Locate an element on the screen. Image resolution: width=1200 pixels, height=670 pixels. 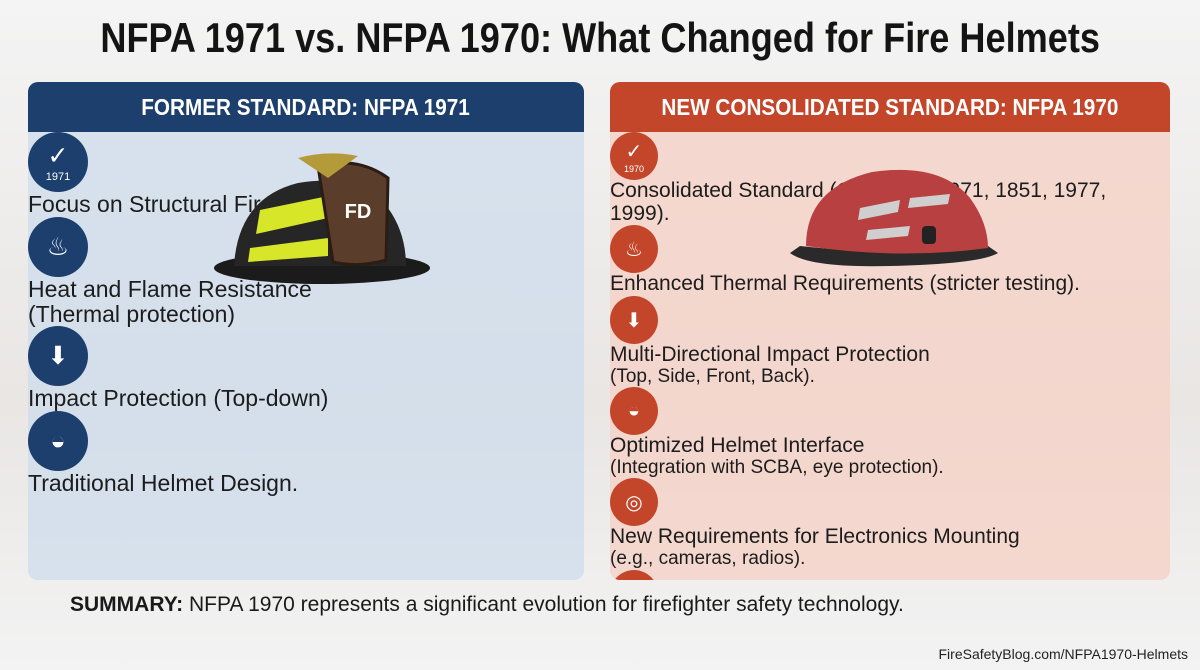
summary-label: SUMMARY: is located at coordinates (127, 604).